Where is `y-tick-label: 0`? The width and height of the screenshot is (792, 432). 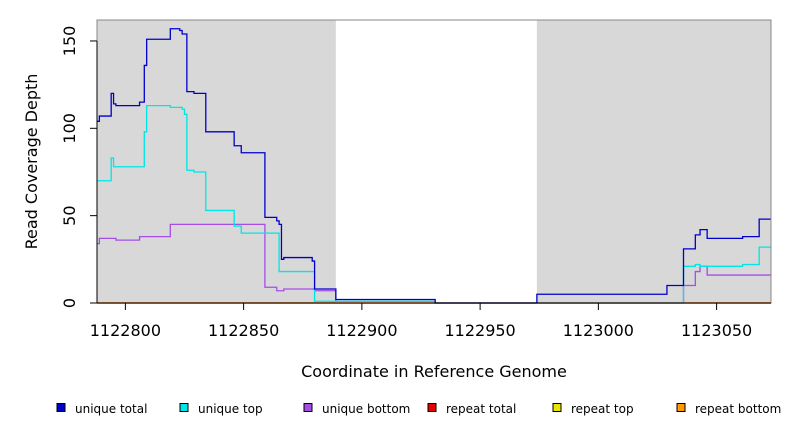 y-tick-label: 0 is located at coordinates (69, 303).